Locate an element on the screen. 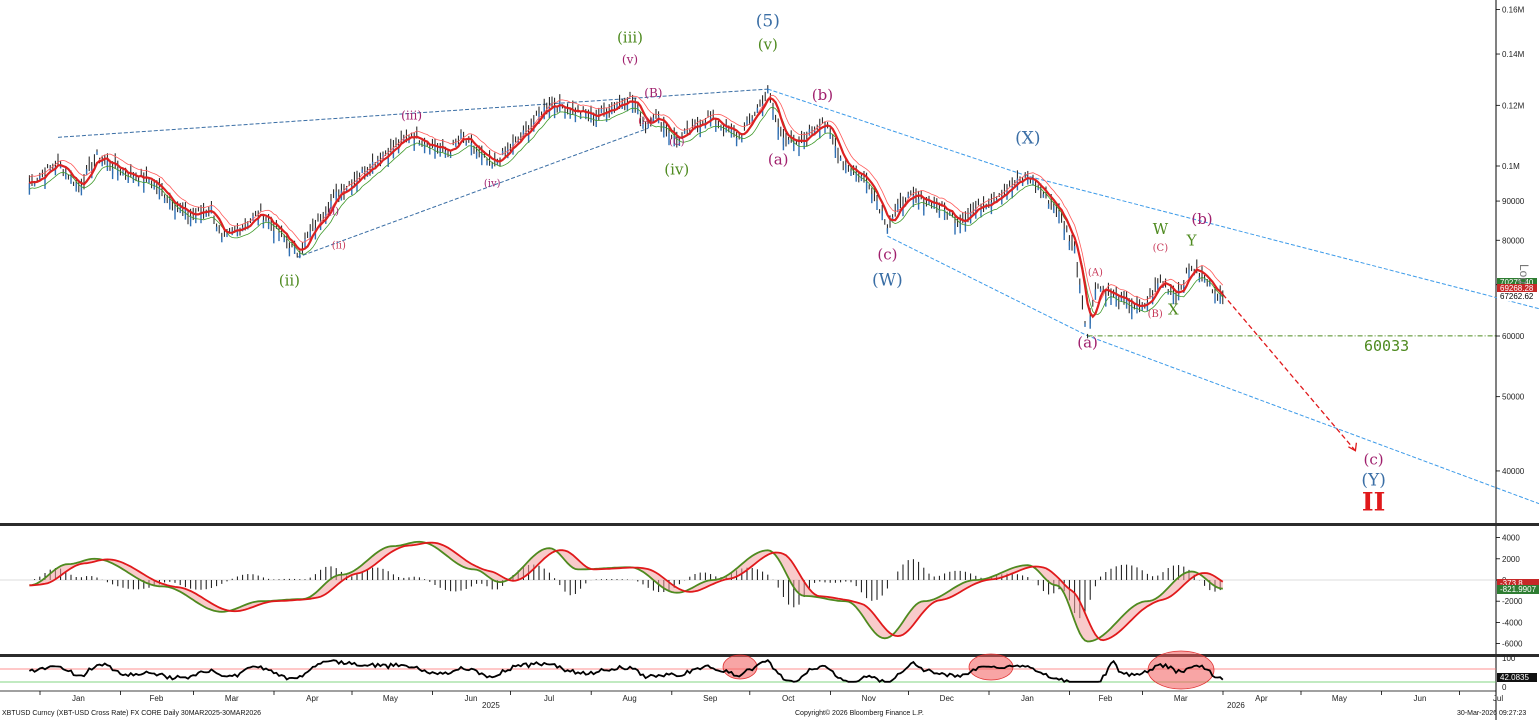 The image size is (1539, 720). macd-y-tick-label: -4000 is located at coordinates (1512, 622).